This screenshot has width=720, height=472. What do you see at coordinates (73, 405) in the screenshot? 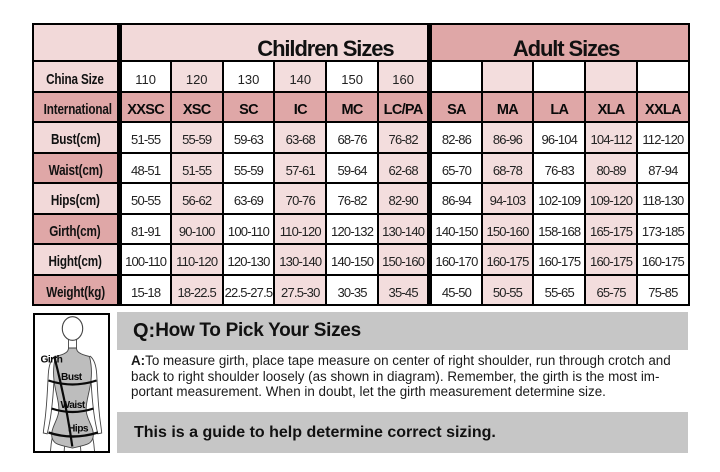
I see `svg-text: Waist` at bounding box center [73, 405].